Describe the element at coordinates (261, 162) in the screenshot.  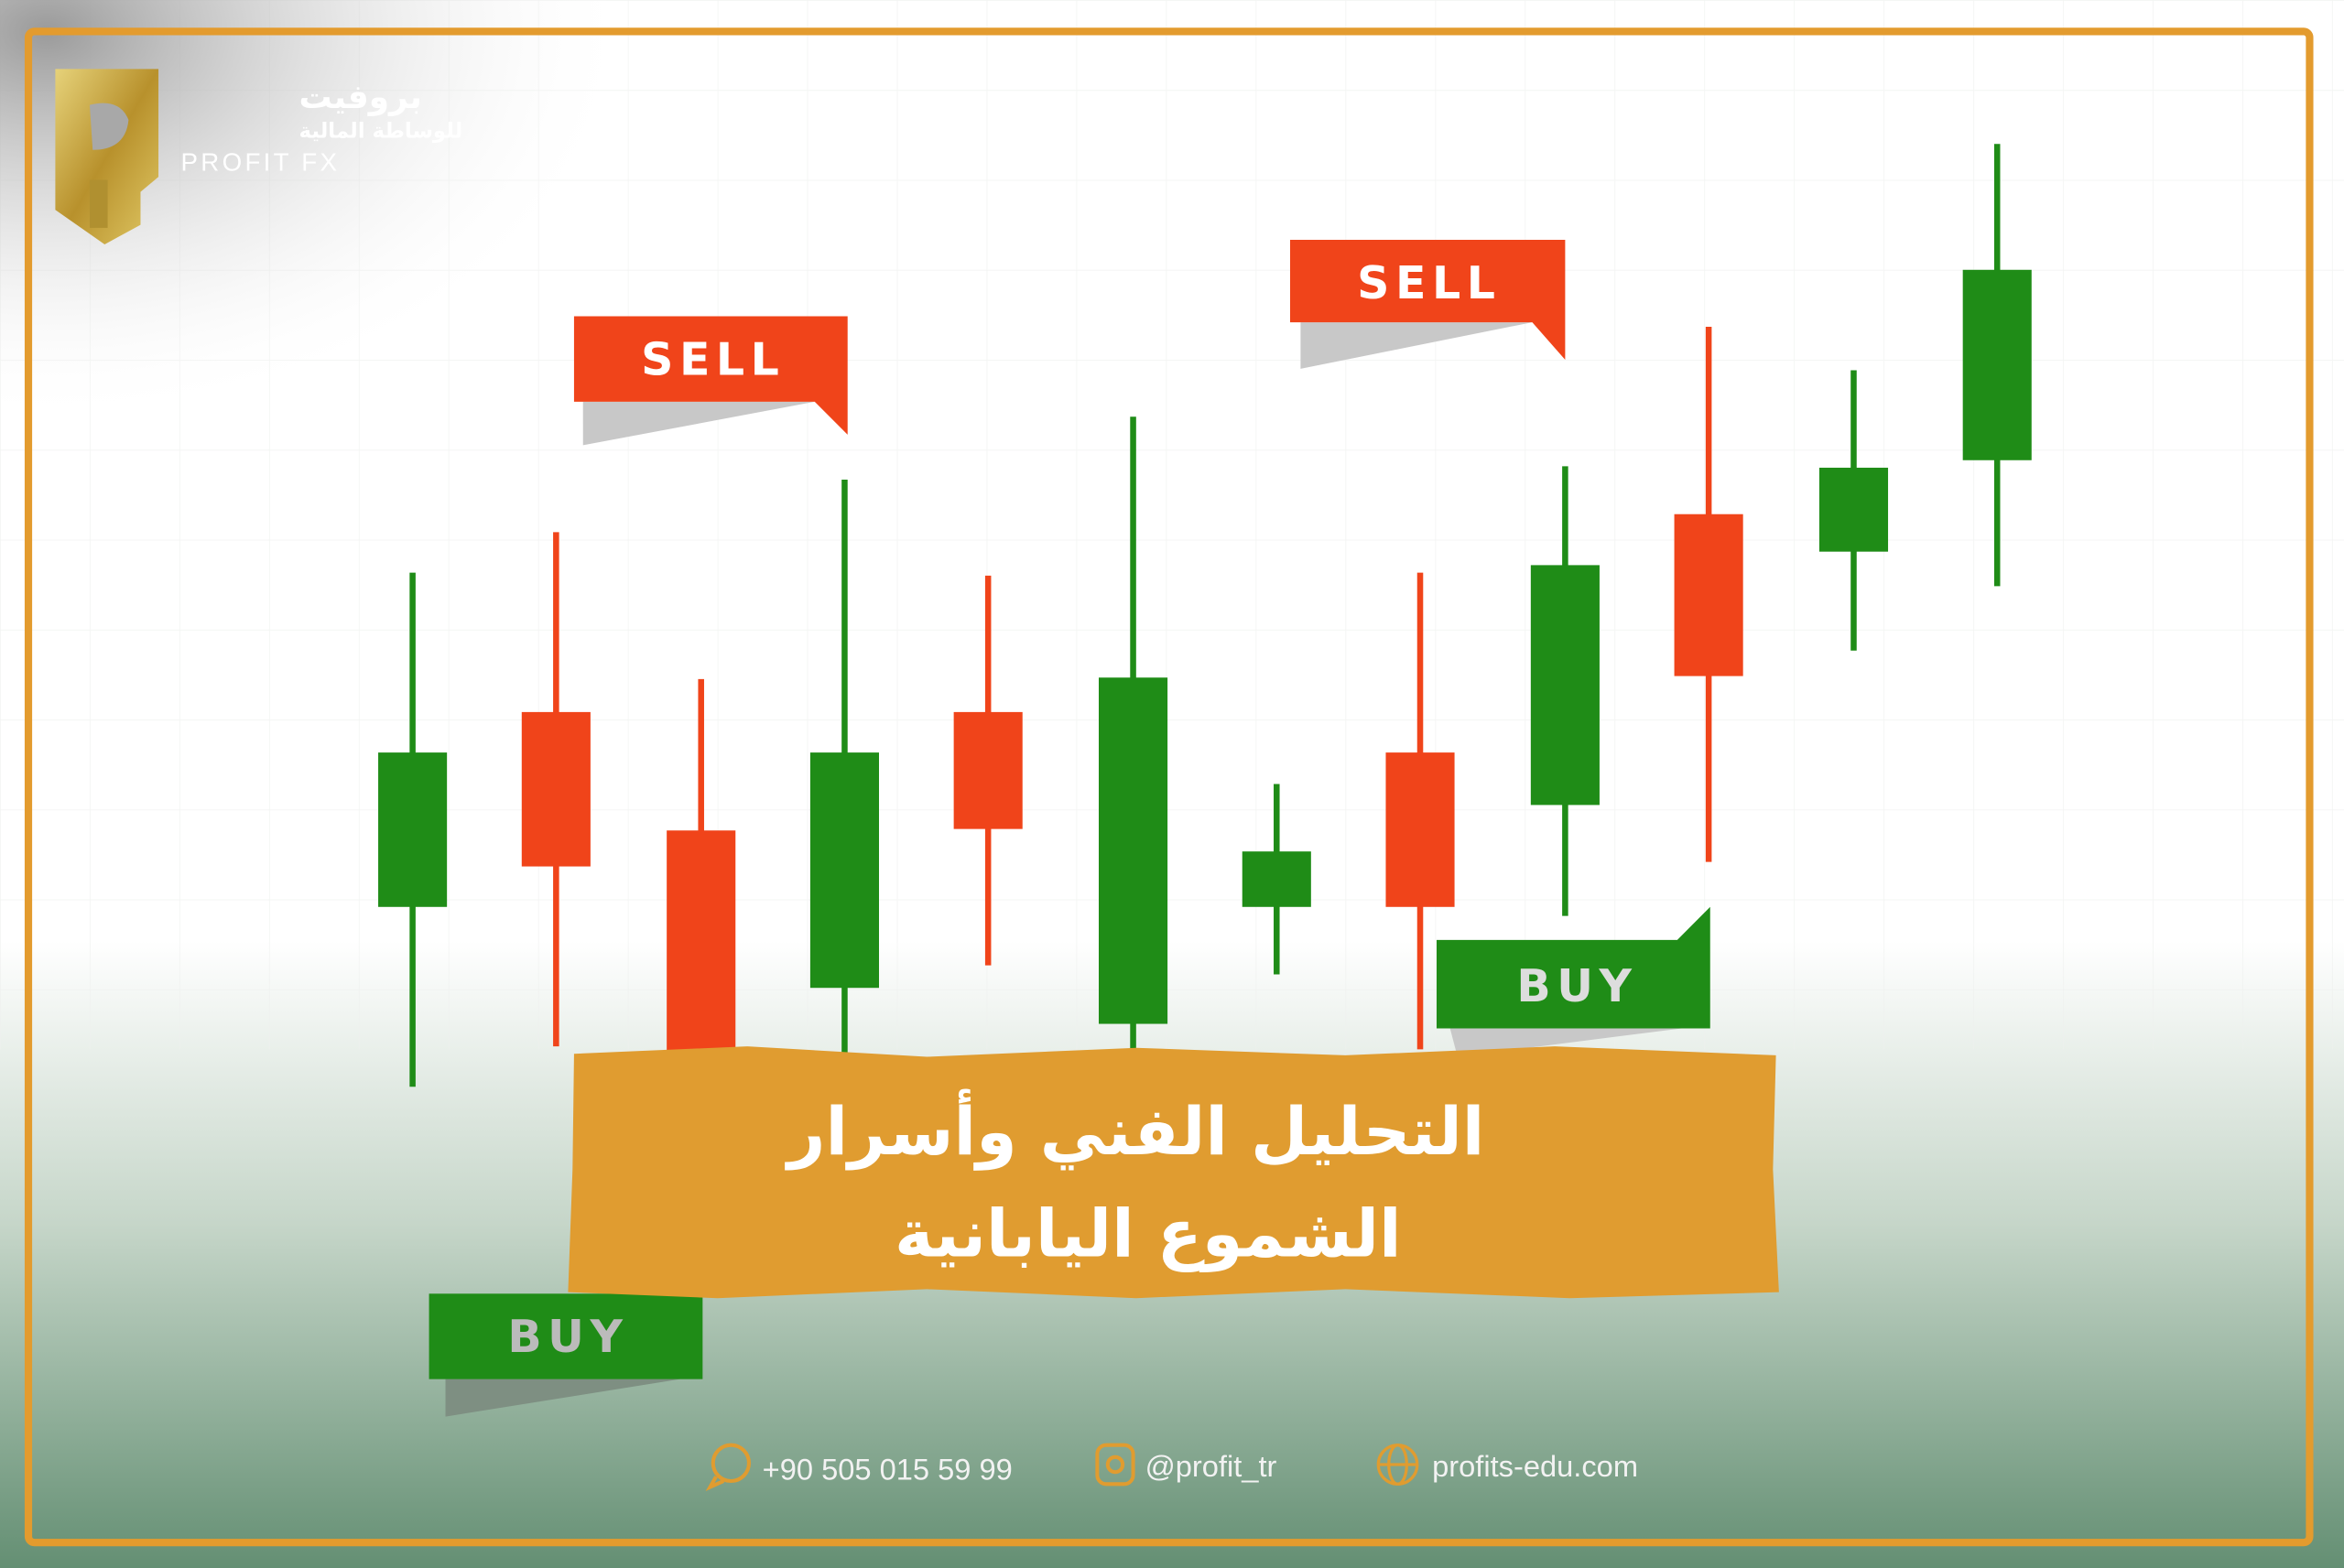
I see `brand-name-en: PROFIT FX` at that location.